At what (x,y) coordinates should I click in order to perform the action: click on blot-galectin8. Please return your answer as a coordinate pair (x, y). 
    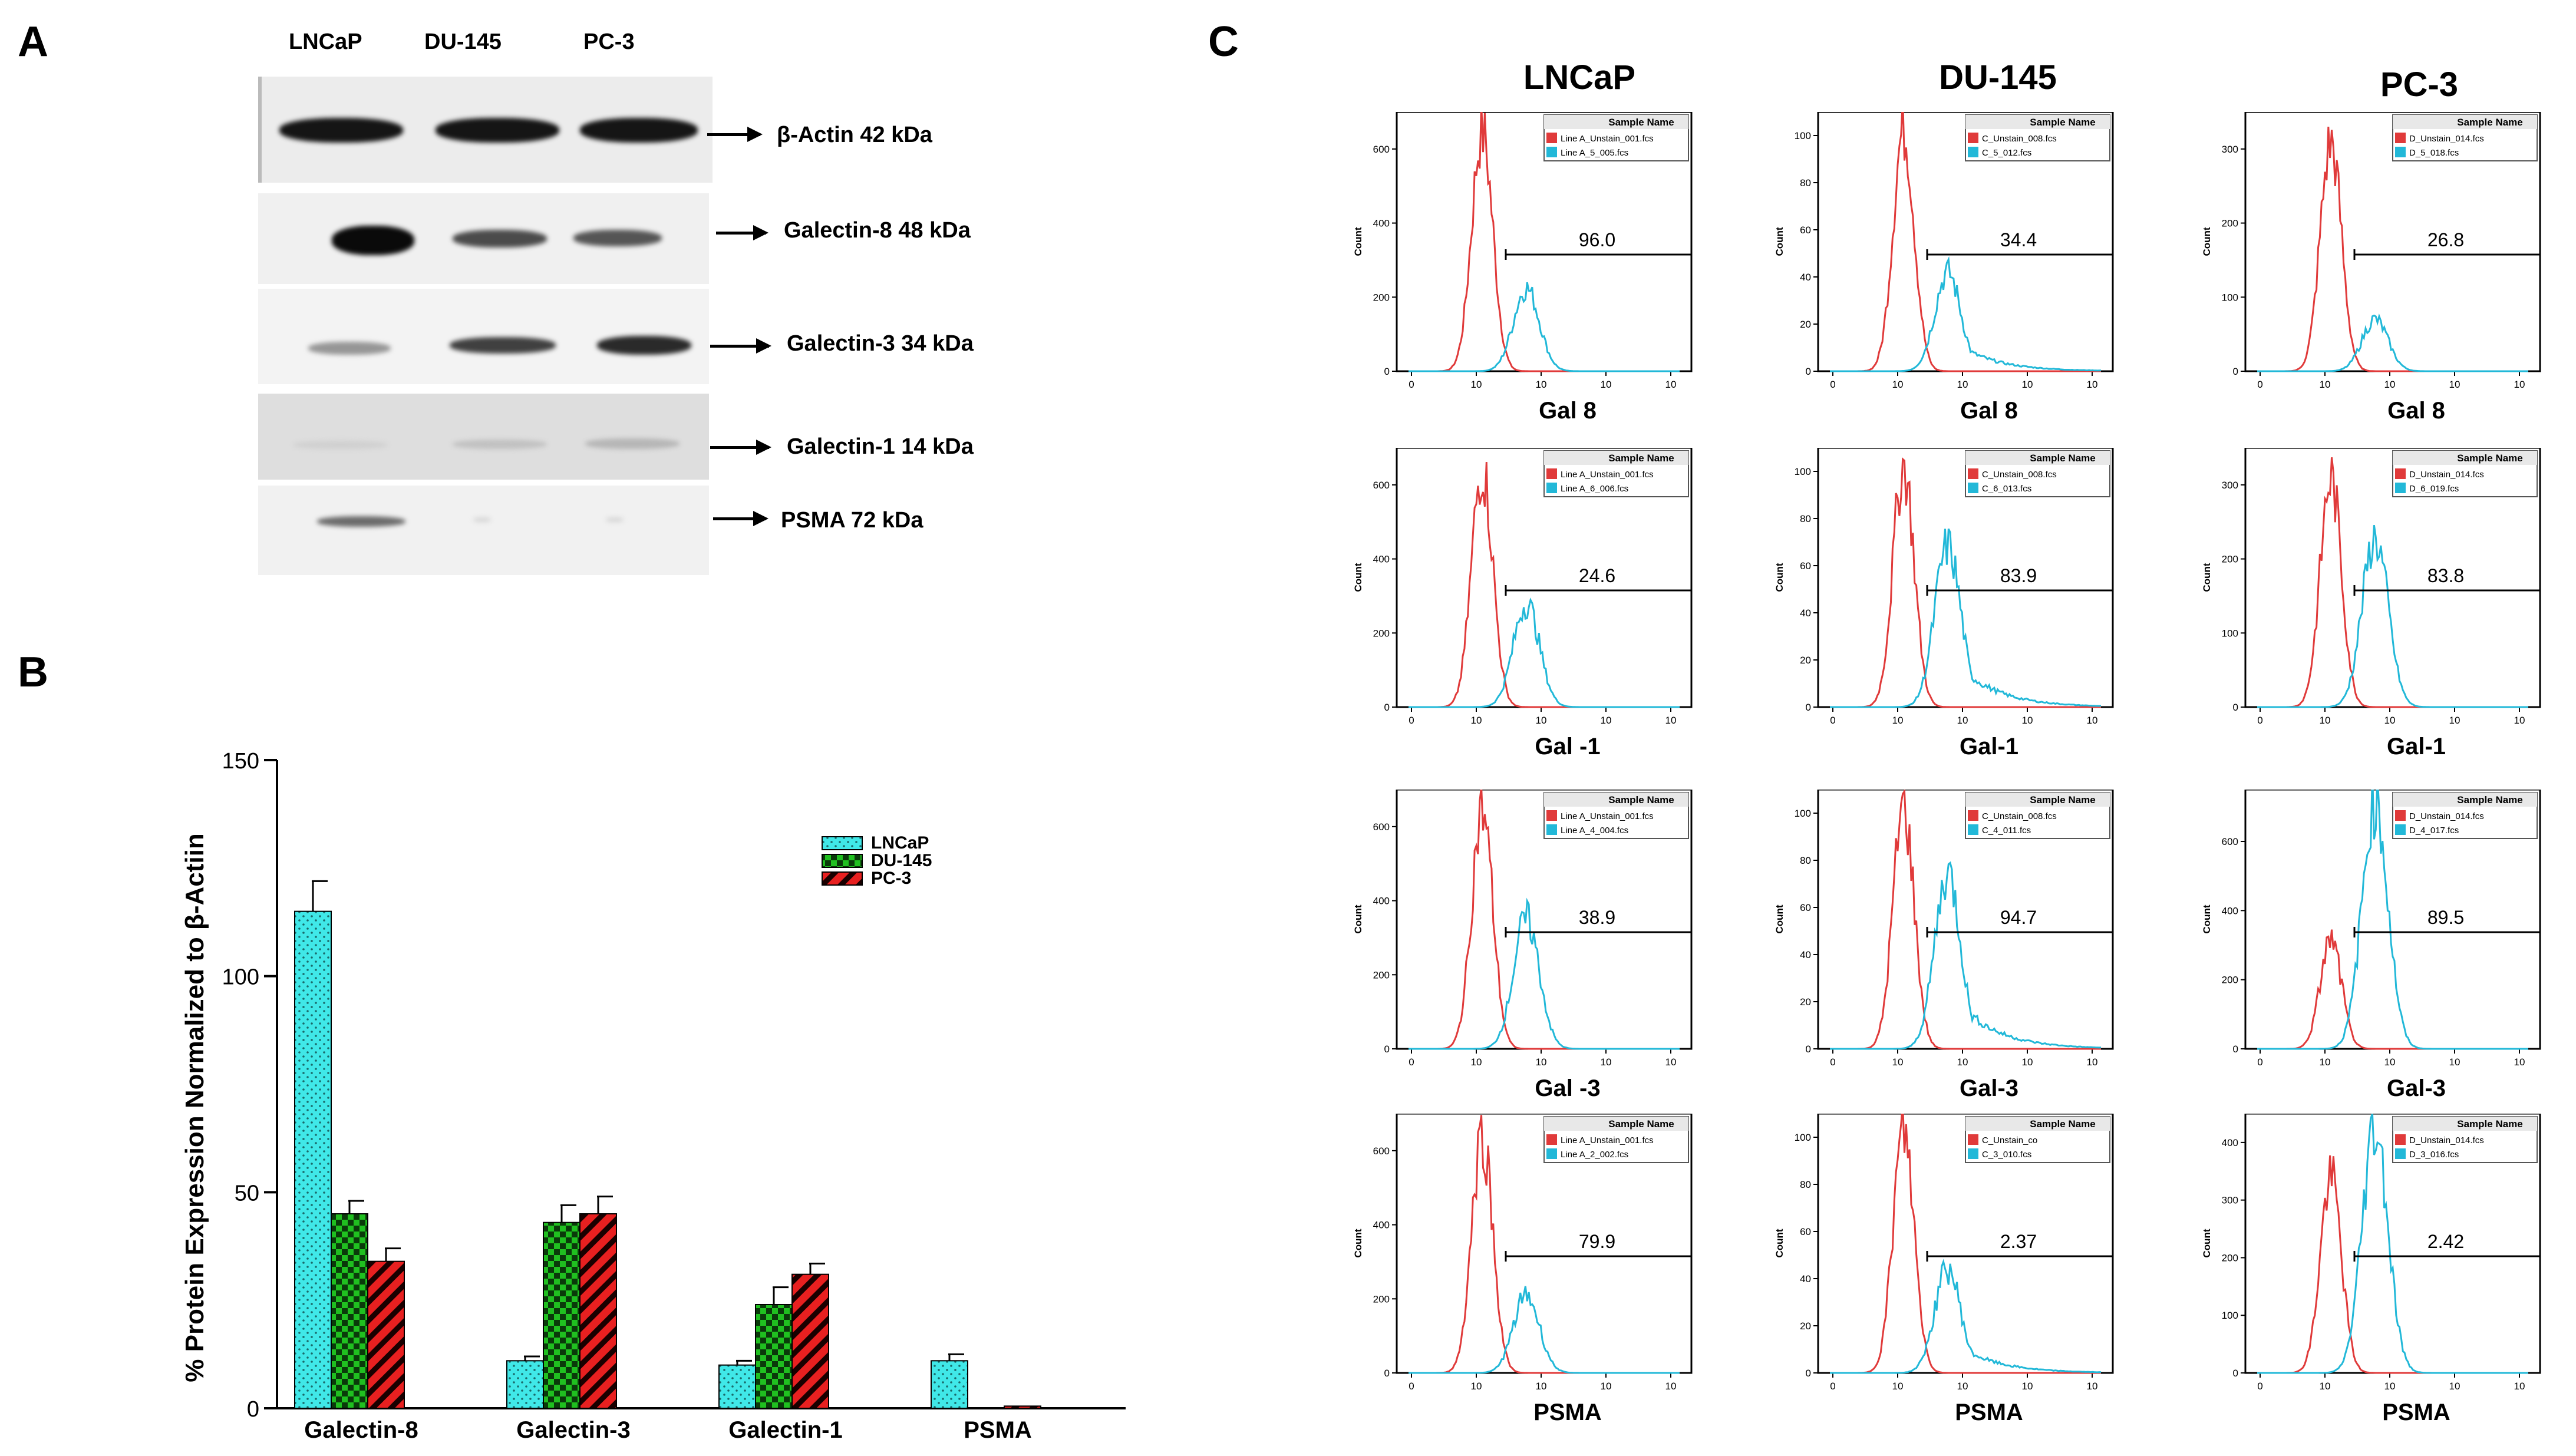
    Looking at the image, I should click on (484, 238).